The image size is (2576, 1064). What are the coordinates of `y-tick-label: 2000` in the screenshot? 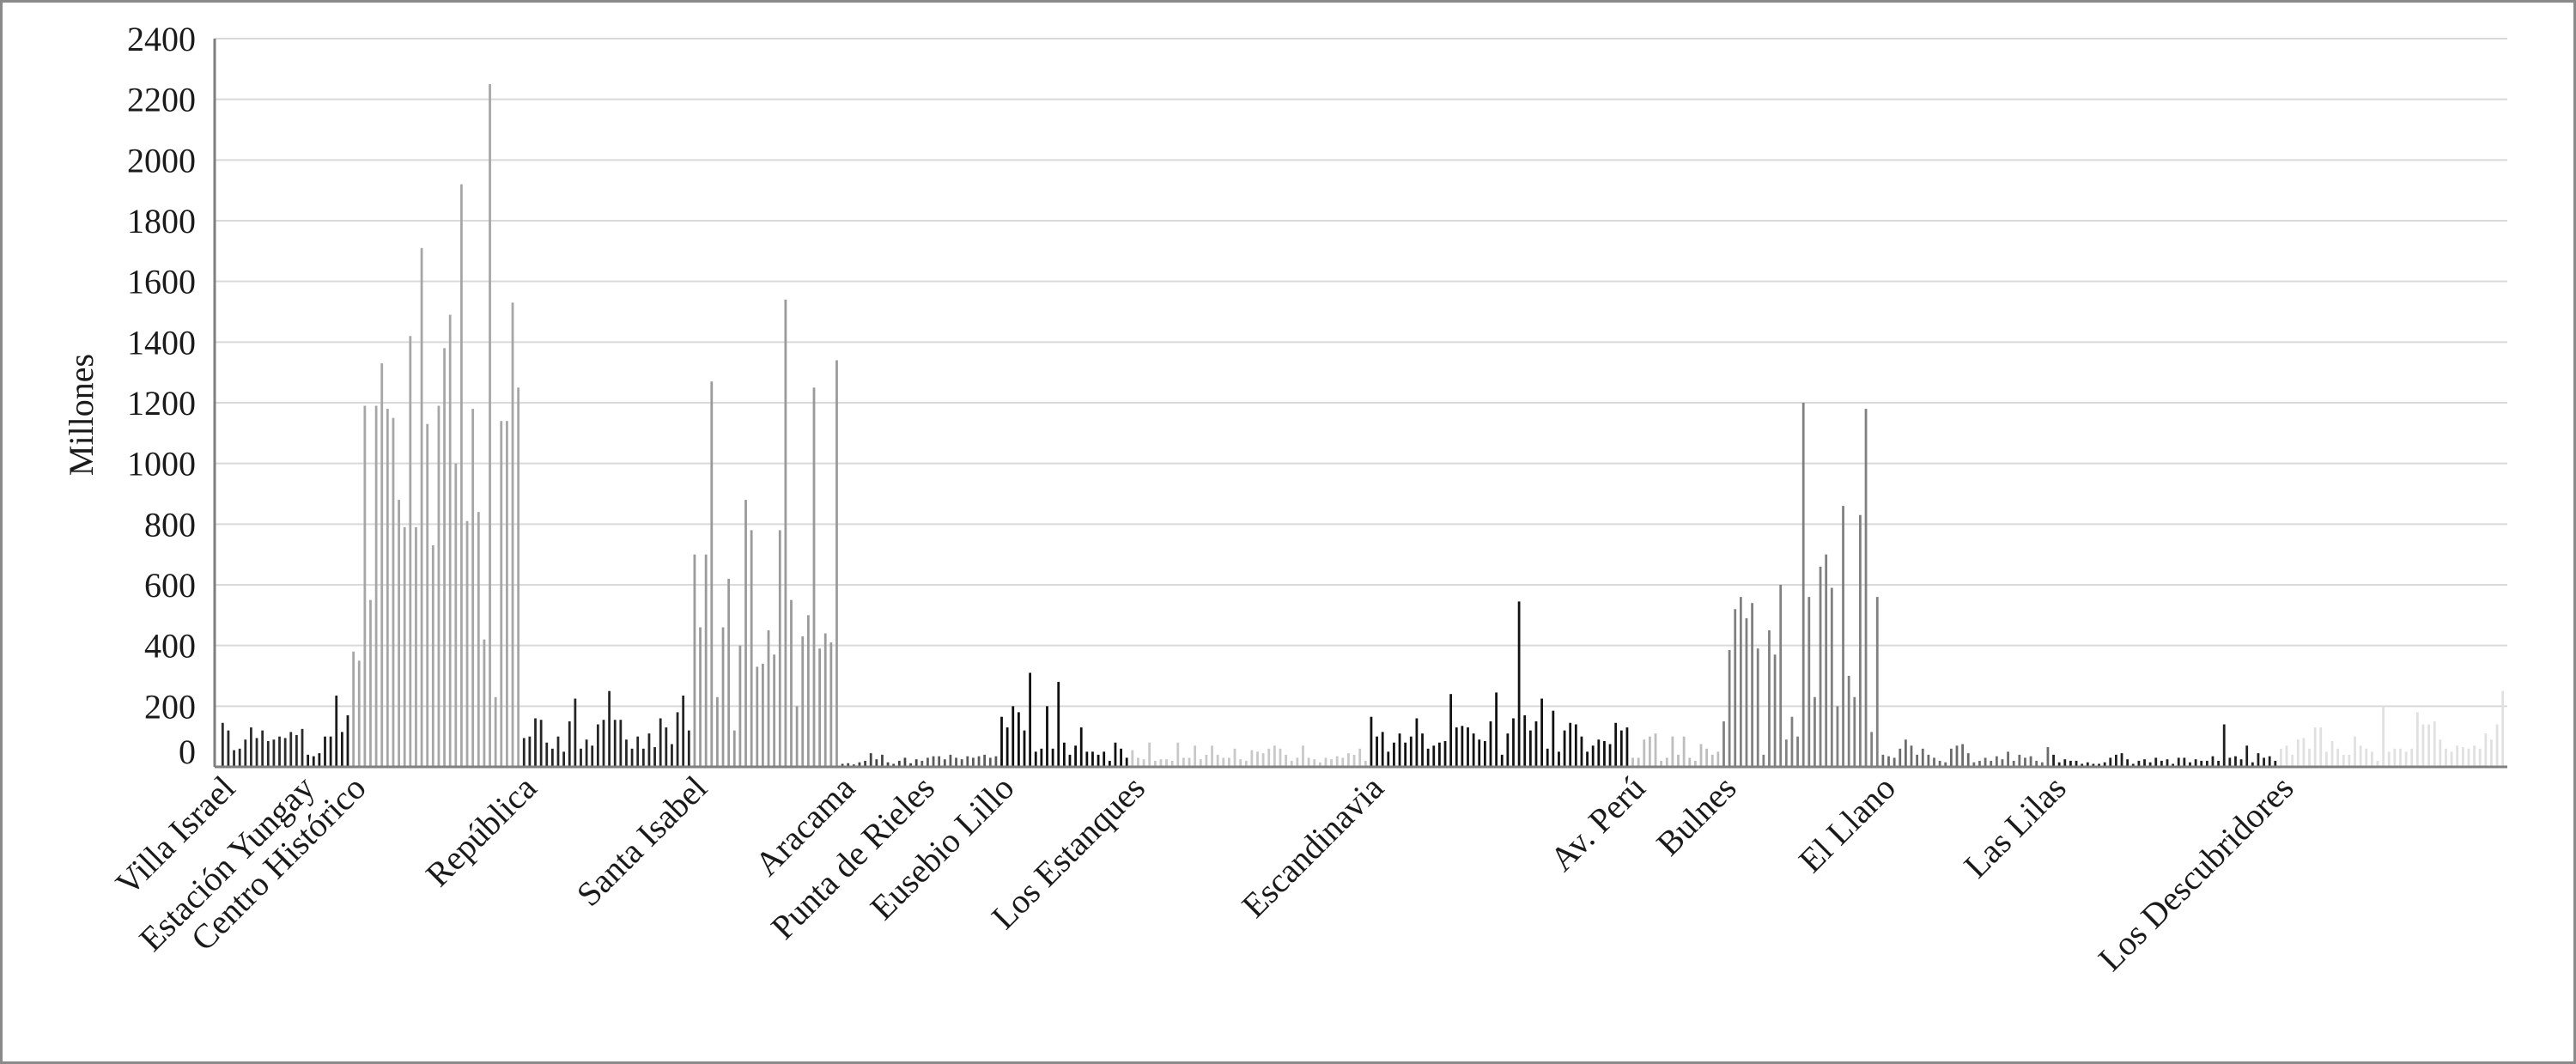 It's located at (161, 160).